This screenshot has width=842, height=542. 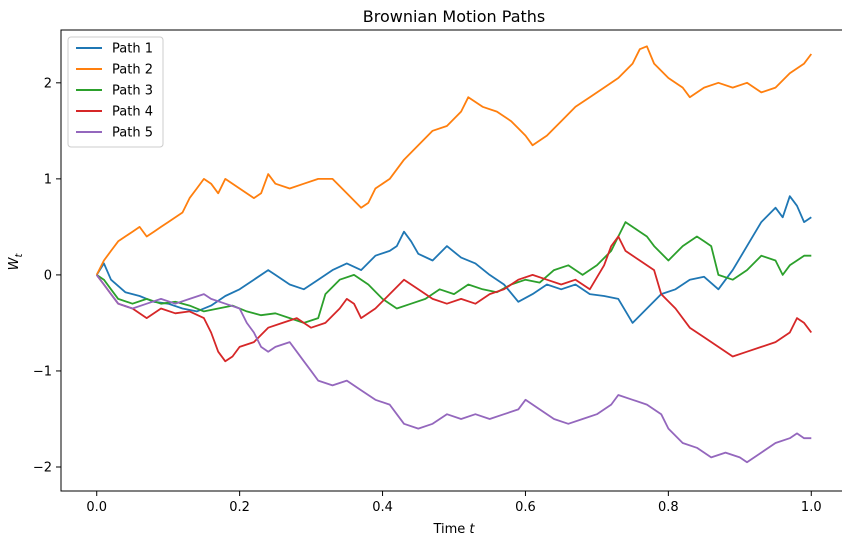 What do you see at coordinates (48, 83) in the screenshot?
I see `y-tick-label: 2` at bounding box center [48, 83].